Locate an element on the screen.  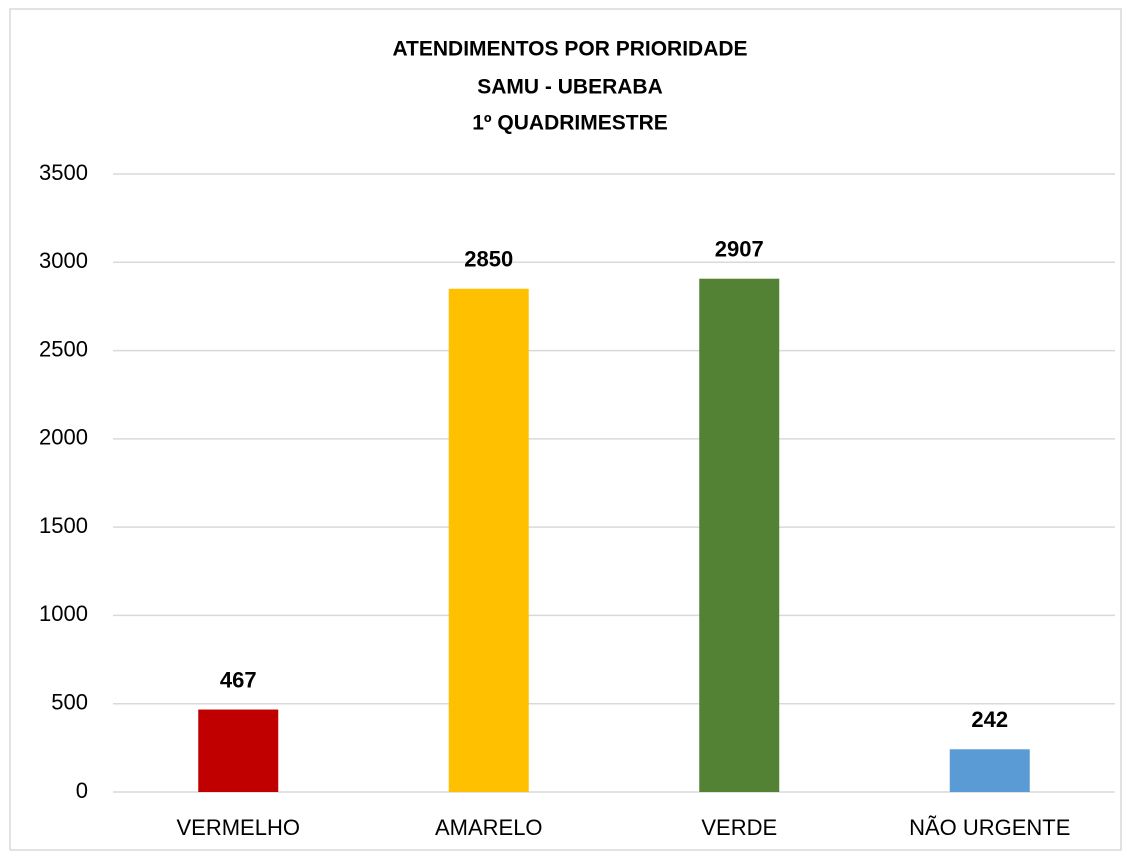
y-tick-label: 2000 is located at coordinates (63, 437).